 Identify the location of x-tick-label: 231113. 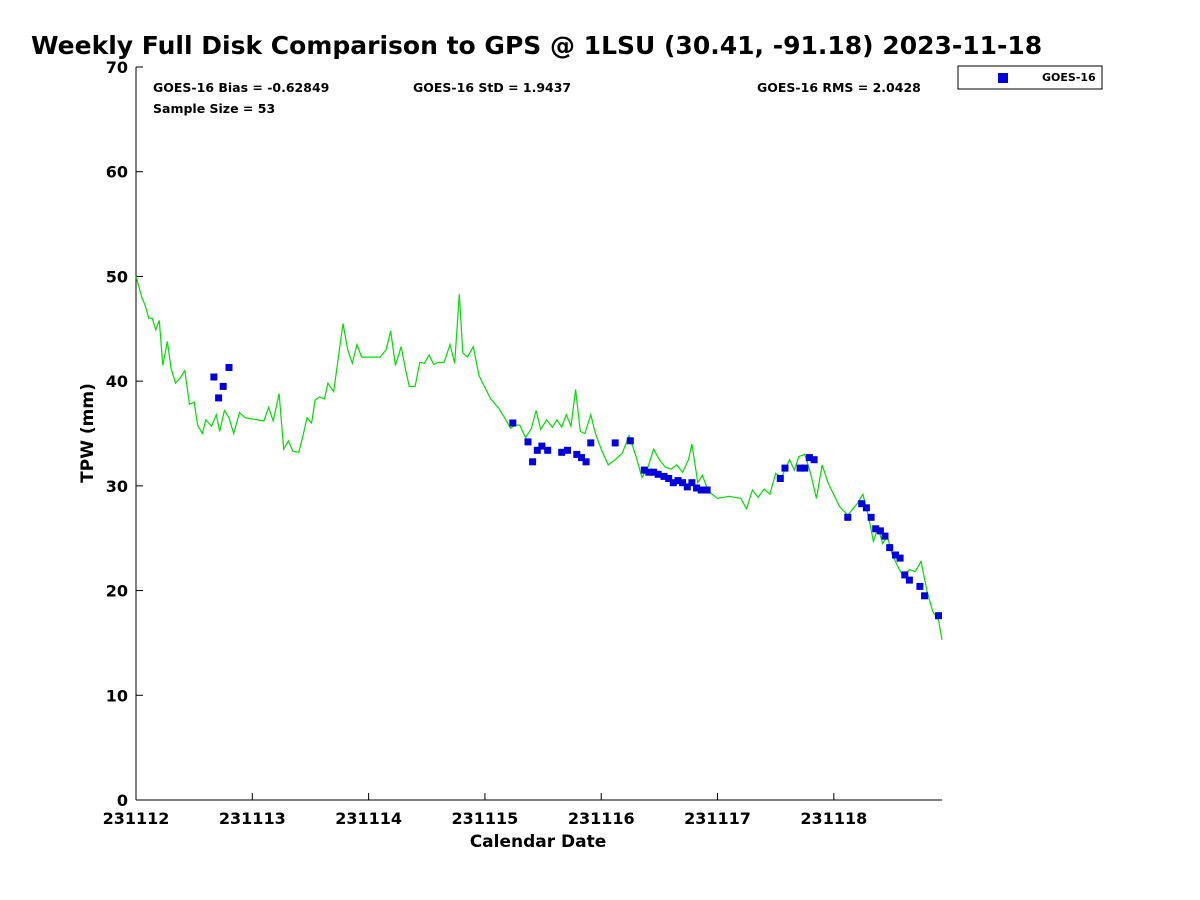
(252, 818).